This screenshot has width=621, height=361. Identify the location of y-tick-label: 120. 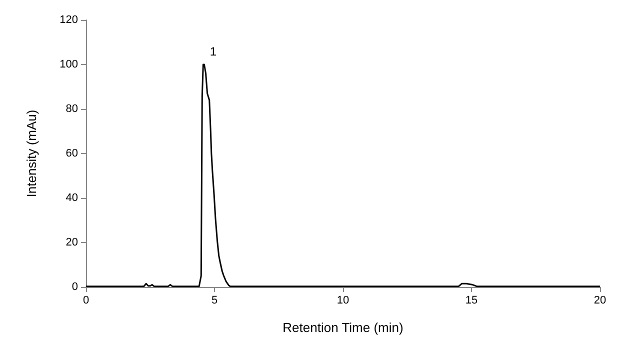
(69, 20).